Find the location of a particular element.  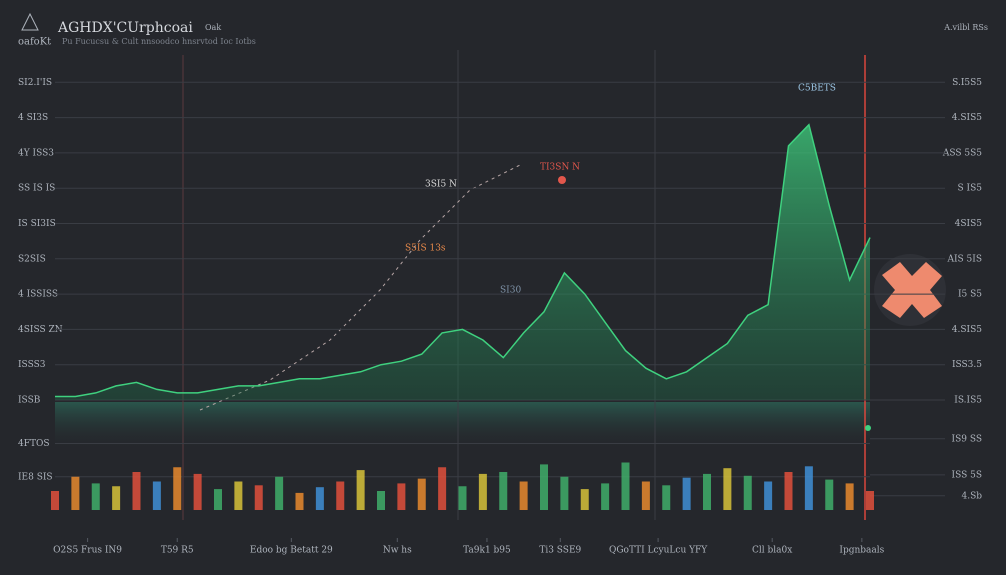

annotation: TI3SN N is located at coordinates (560, 168).